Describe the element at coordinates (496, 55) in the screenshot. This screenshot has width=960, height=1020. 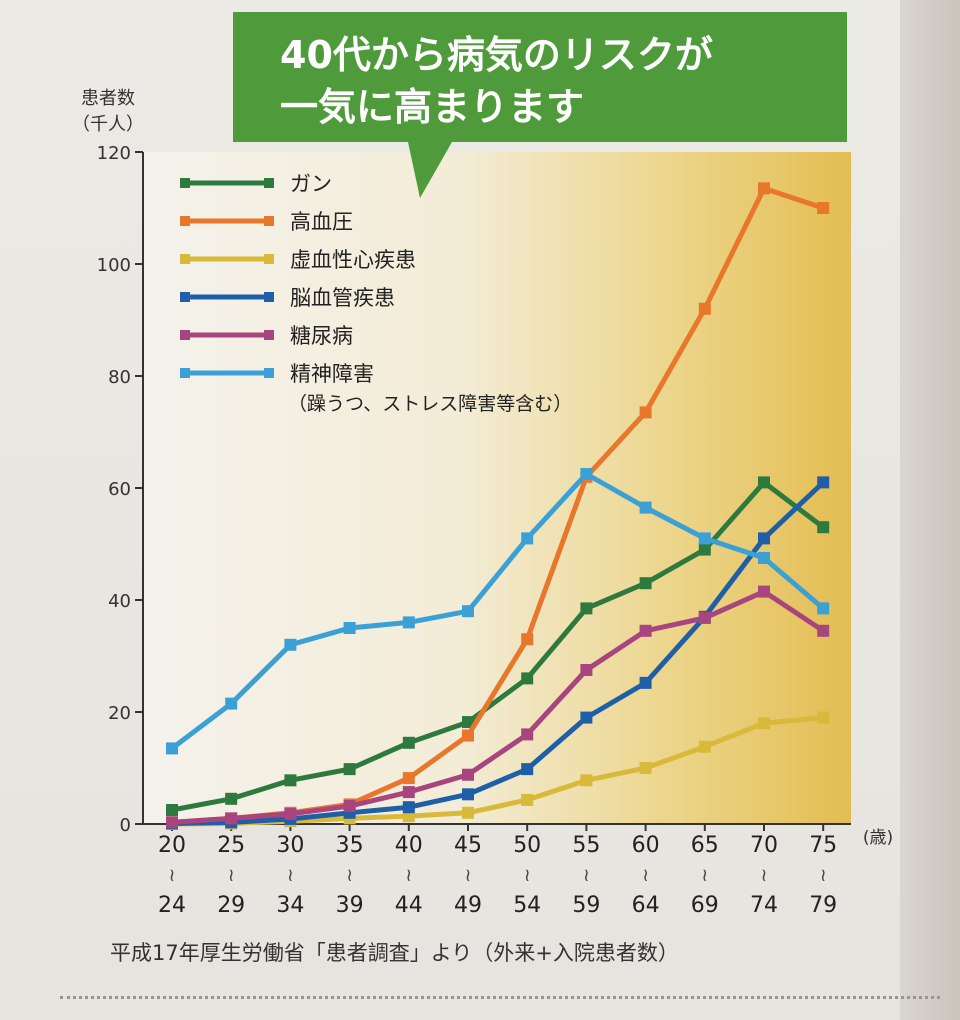
I see `callout-line1: 40代から病気のリスクが` at that location.